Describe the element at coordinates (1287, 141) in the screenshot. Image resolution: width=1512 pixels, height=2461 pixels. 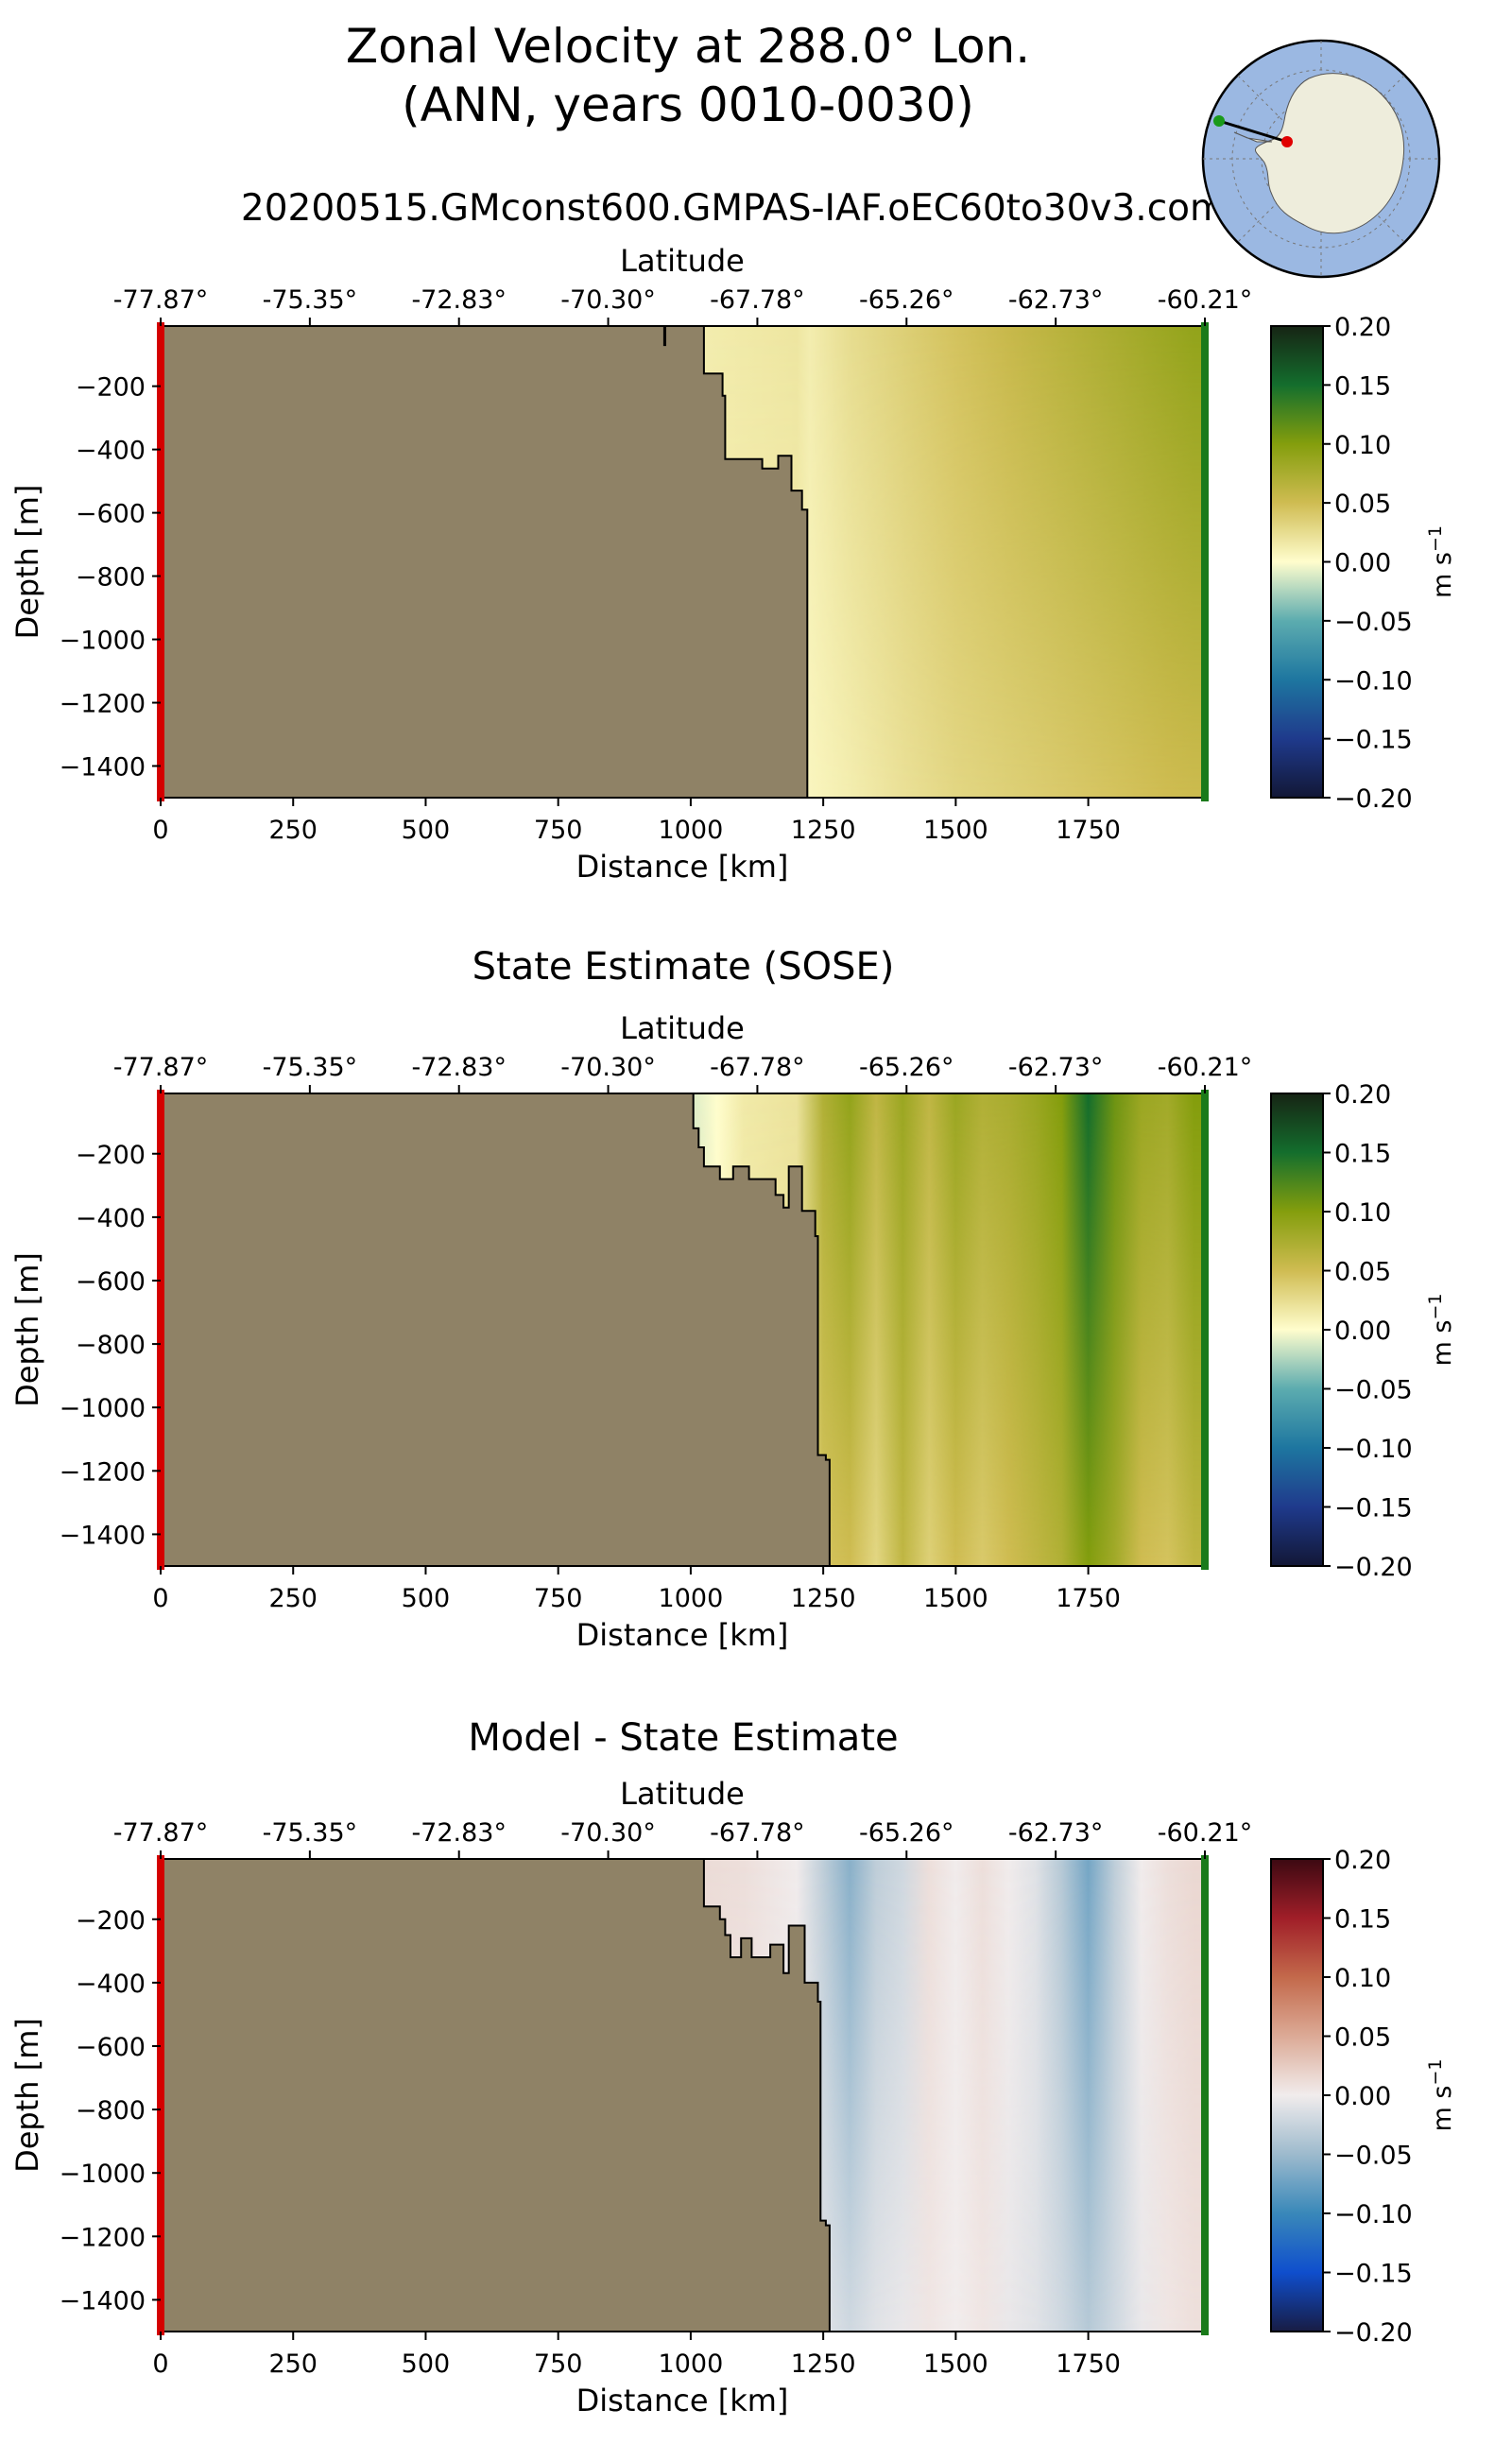
I see `section-end-point` at that location.